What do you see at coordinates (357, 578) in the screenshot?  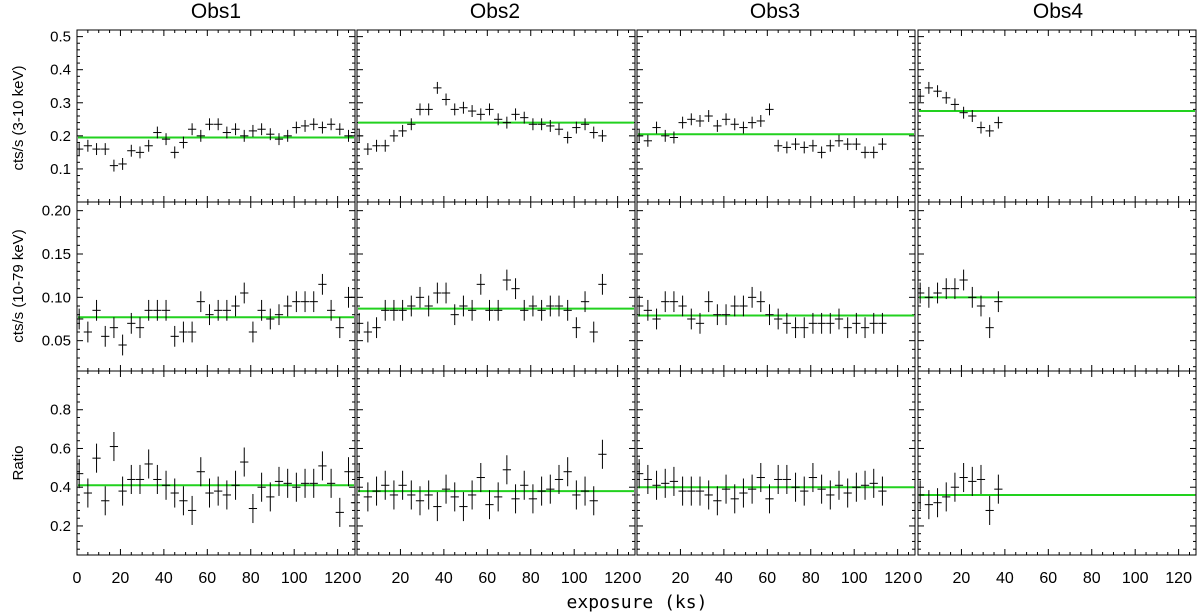 I see `x-tick-label: 0` at bounding box center [357, 578].